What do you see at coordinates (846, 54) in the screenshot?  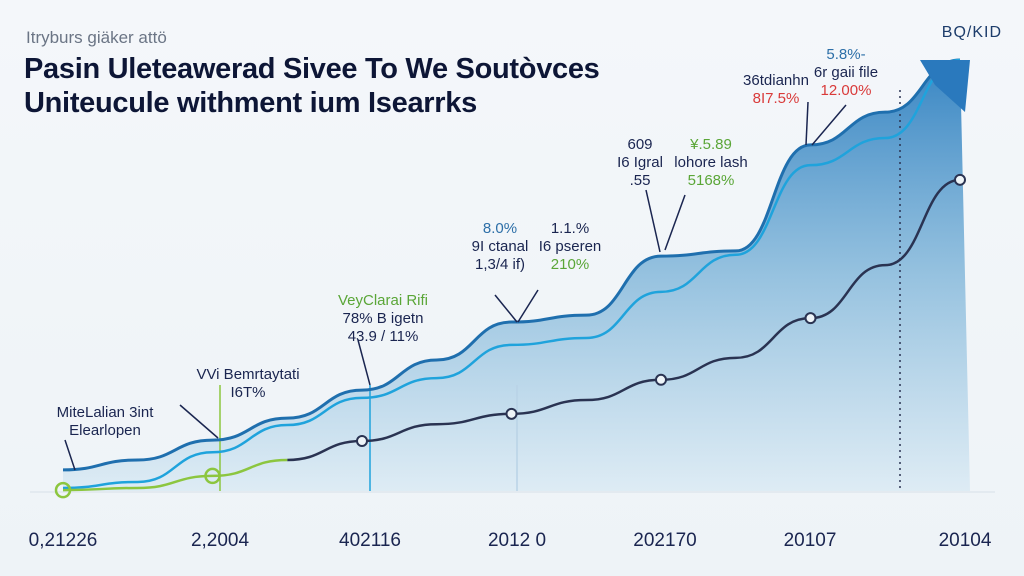 I see `callout-line: 5.8%-` at bounding box center [846, 54].